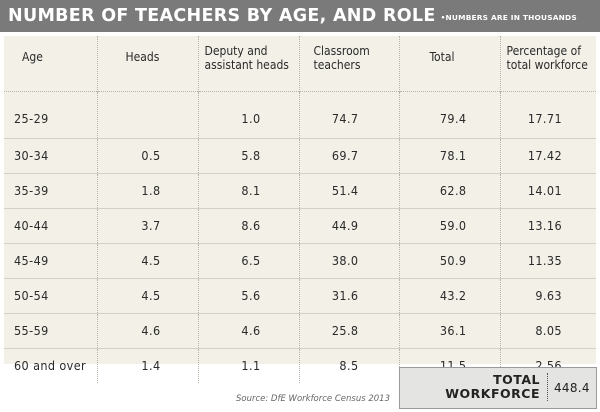  What do you see at coordinates (547, 260) in the screenshot?
I see `value-cell: 11.35` at bounding box center [547, 260].